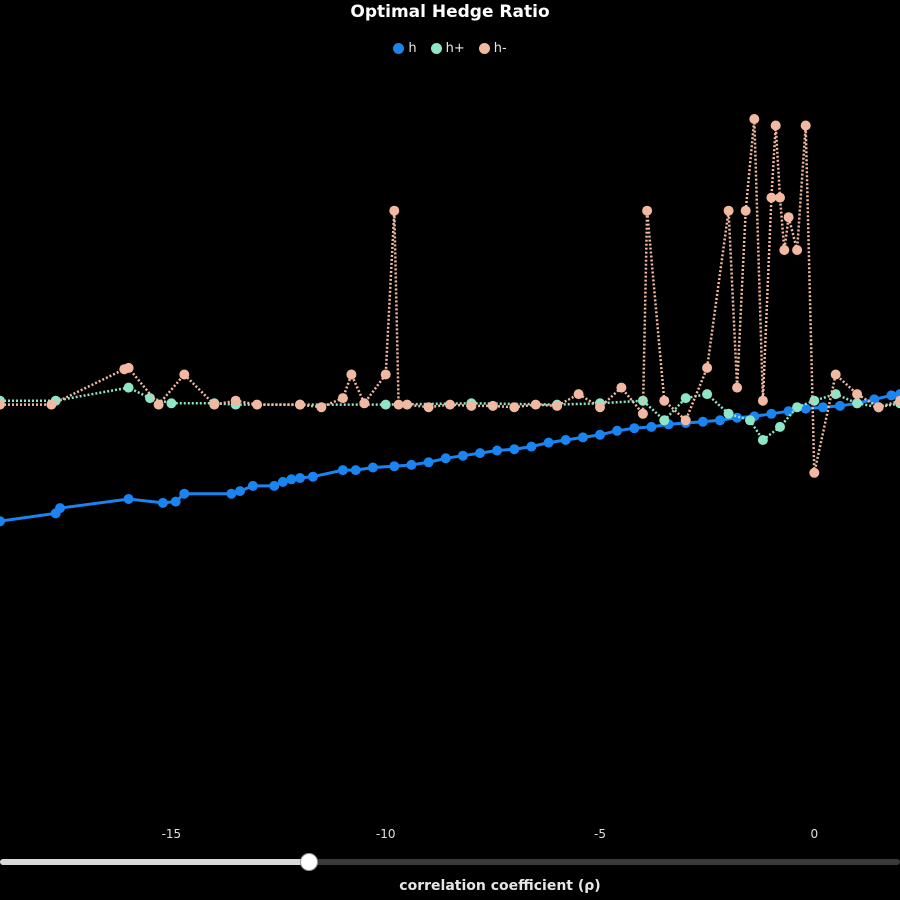  I want to click on range-slider-track, so click(450, 862).